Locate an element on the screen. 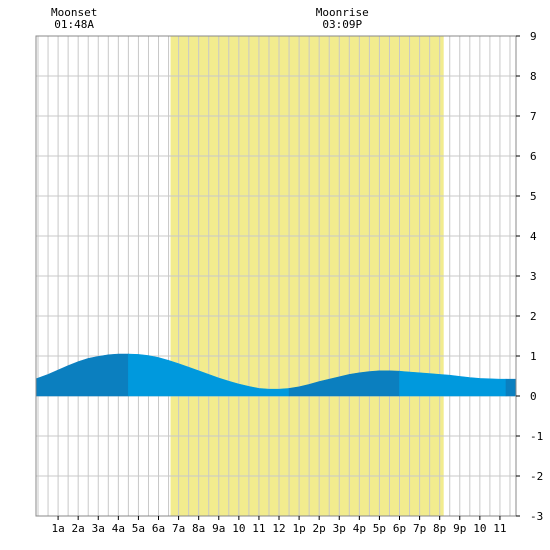 This screenshot has width=550, height=550. y-tick-label: 9 is located at coordinates (533, 36).